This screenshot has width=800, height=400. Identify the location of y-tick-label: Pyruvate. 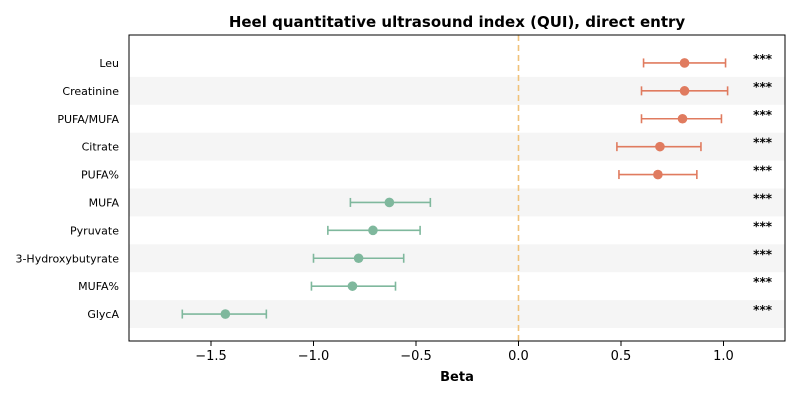
(94, 230).